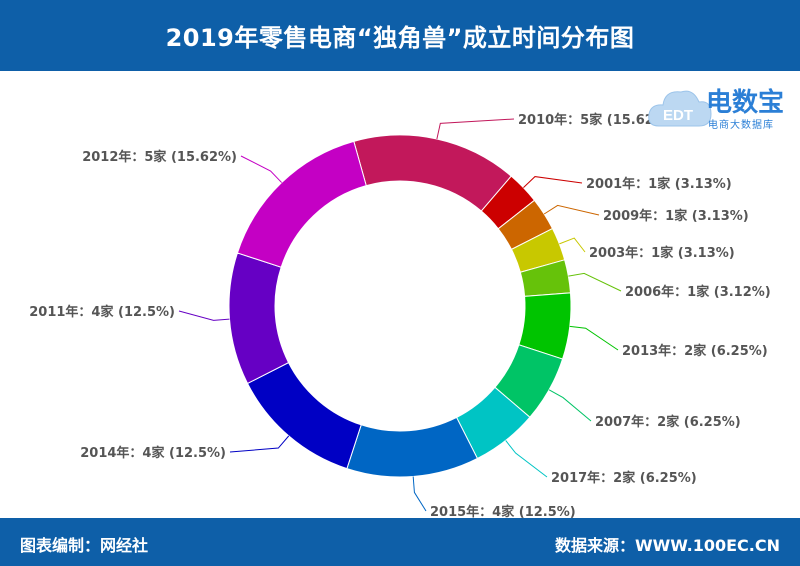  I want to click on data-label-2012: 2012年：5家 (15.62%), so click(159, 157).